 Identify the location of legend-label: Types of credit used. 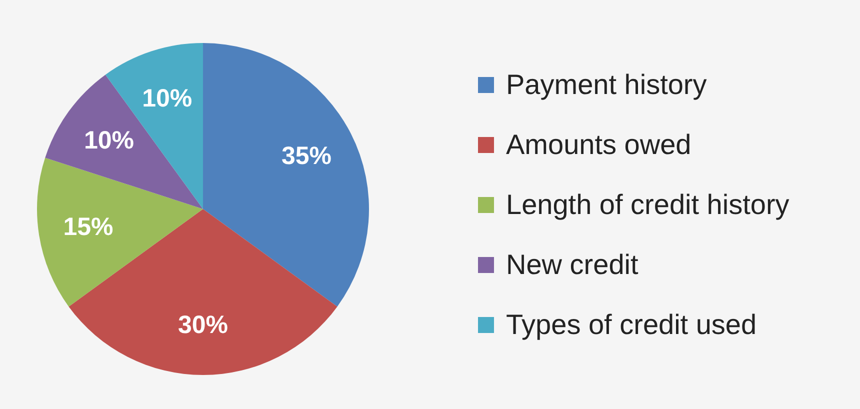
(631, 324).